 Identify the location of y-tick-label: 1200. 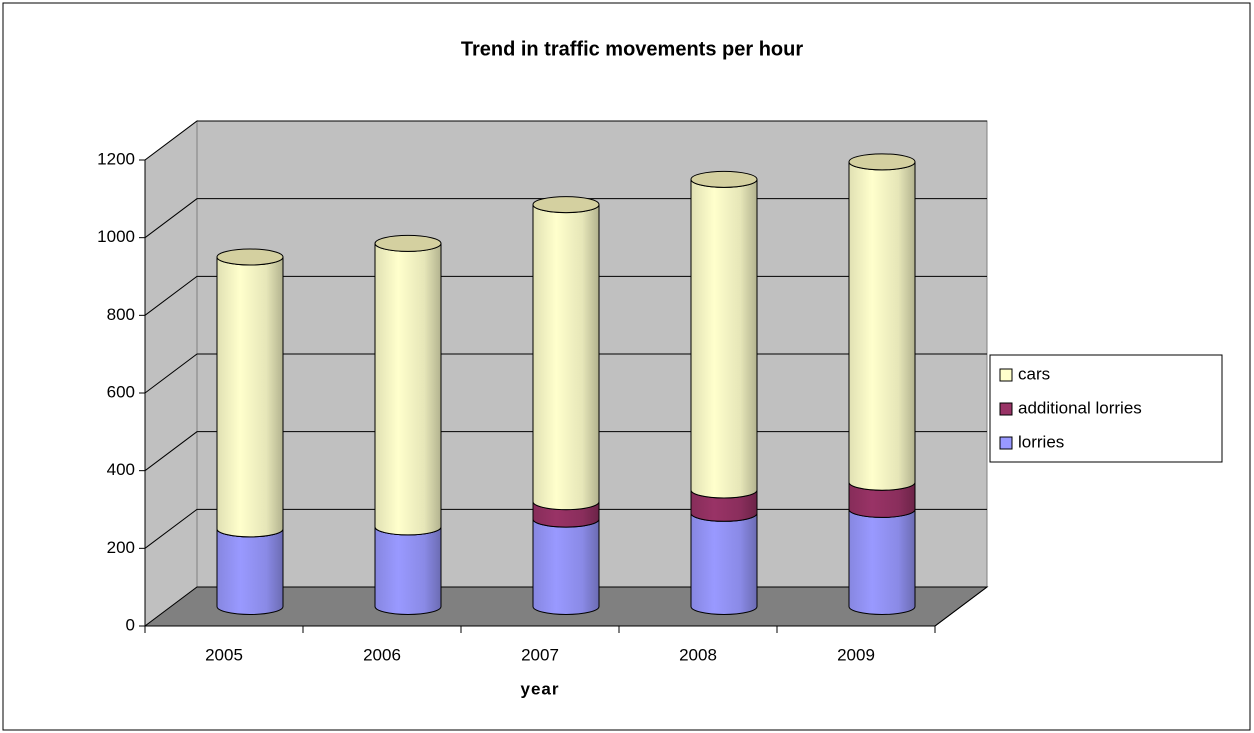
(116, 158).